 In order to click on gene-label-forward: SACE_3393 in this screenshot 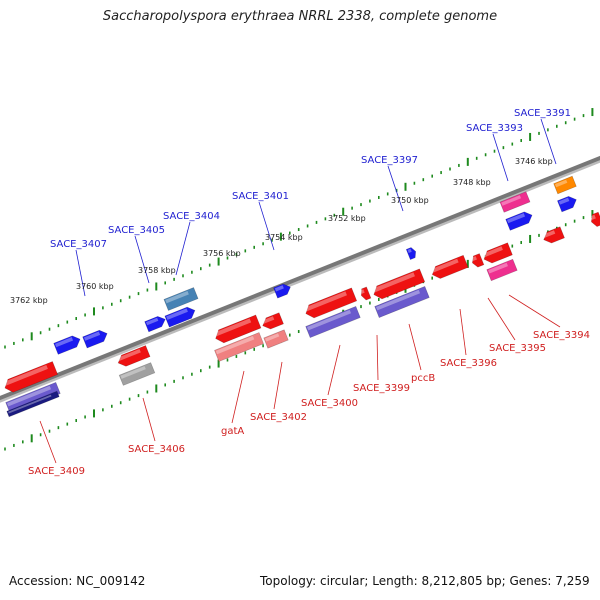, I will do `click(494, 128)`.